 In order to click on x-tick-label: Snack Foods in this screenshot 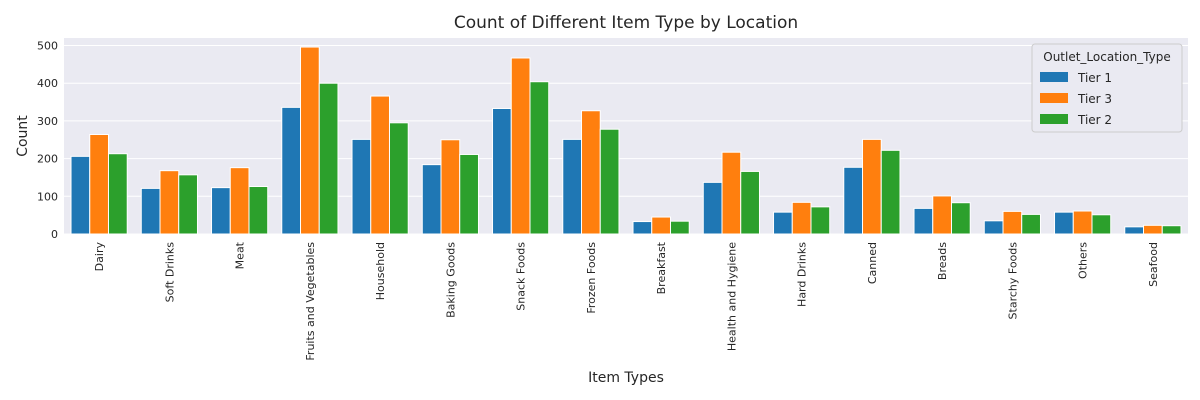, I will do `click(521, 276)`.